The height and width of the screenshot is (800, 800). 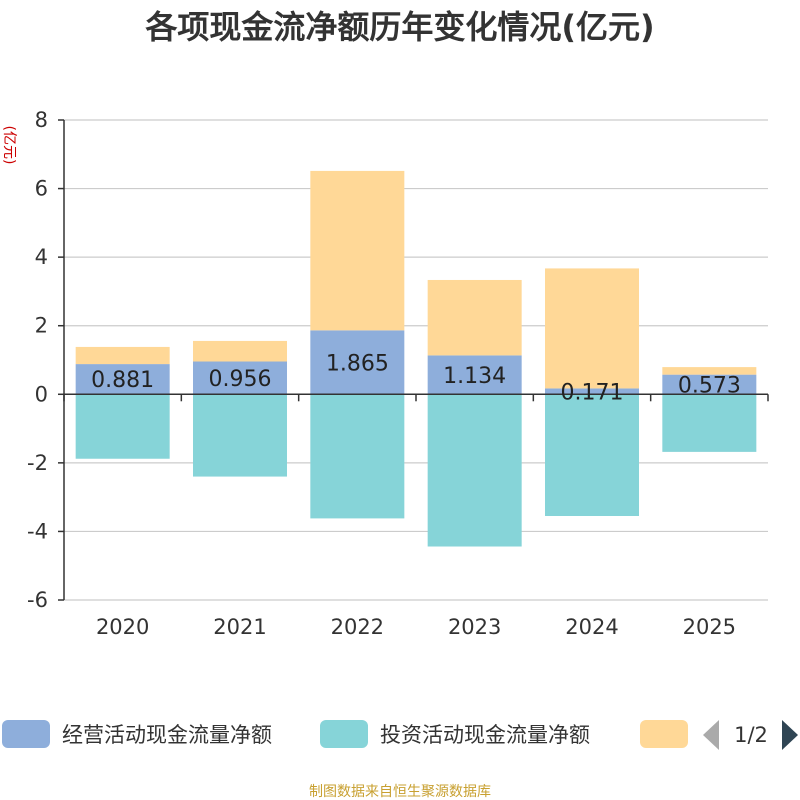 I want to click on legend-label-0: 经营活动现金流量净额, so click(x=167, y=735).